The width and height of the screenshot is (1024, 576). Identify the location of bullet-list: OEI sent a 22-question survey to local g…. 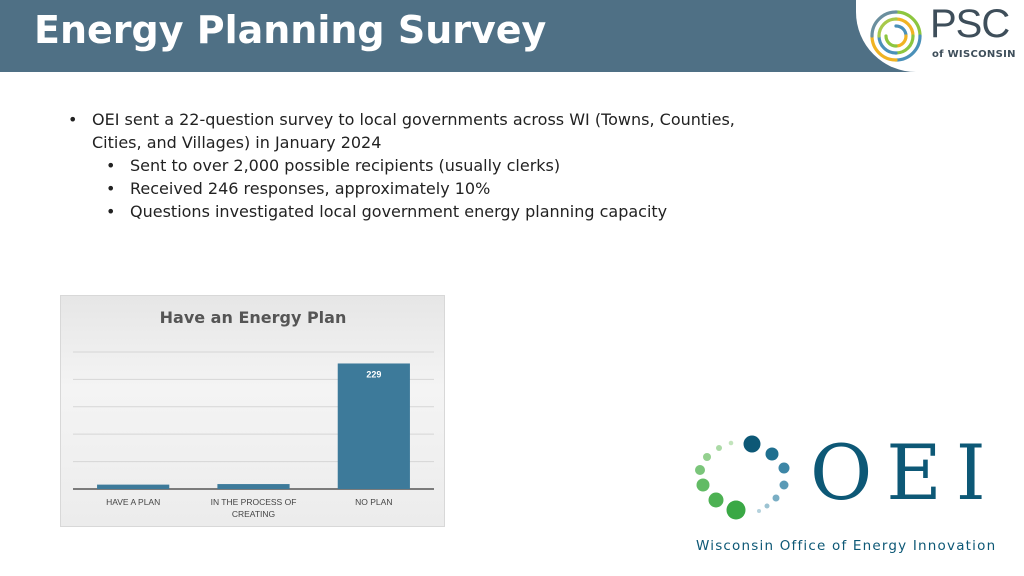
(426, 165).